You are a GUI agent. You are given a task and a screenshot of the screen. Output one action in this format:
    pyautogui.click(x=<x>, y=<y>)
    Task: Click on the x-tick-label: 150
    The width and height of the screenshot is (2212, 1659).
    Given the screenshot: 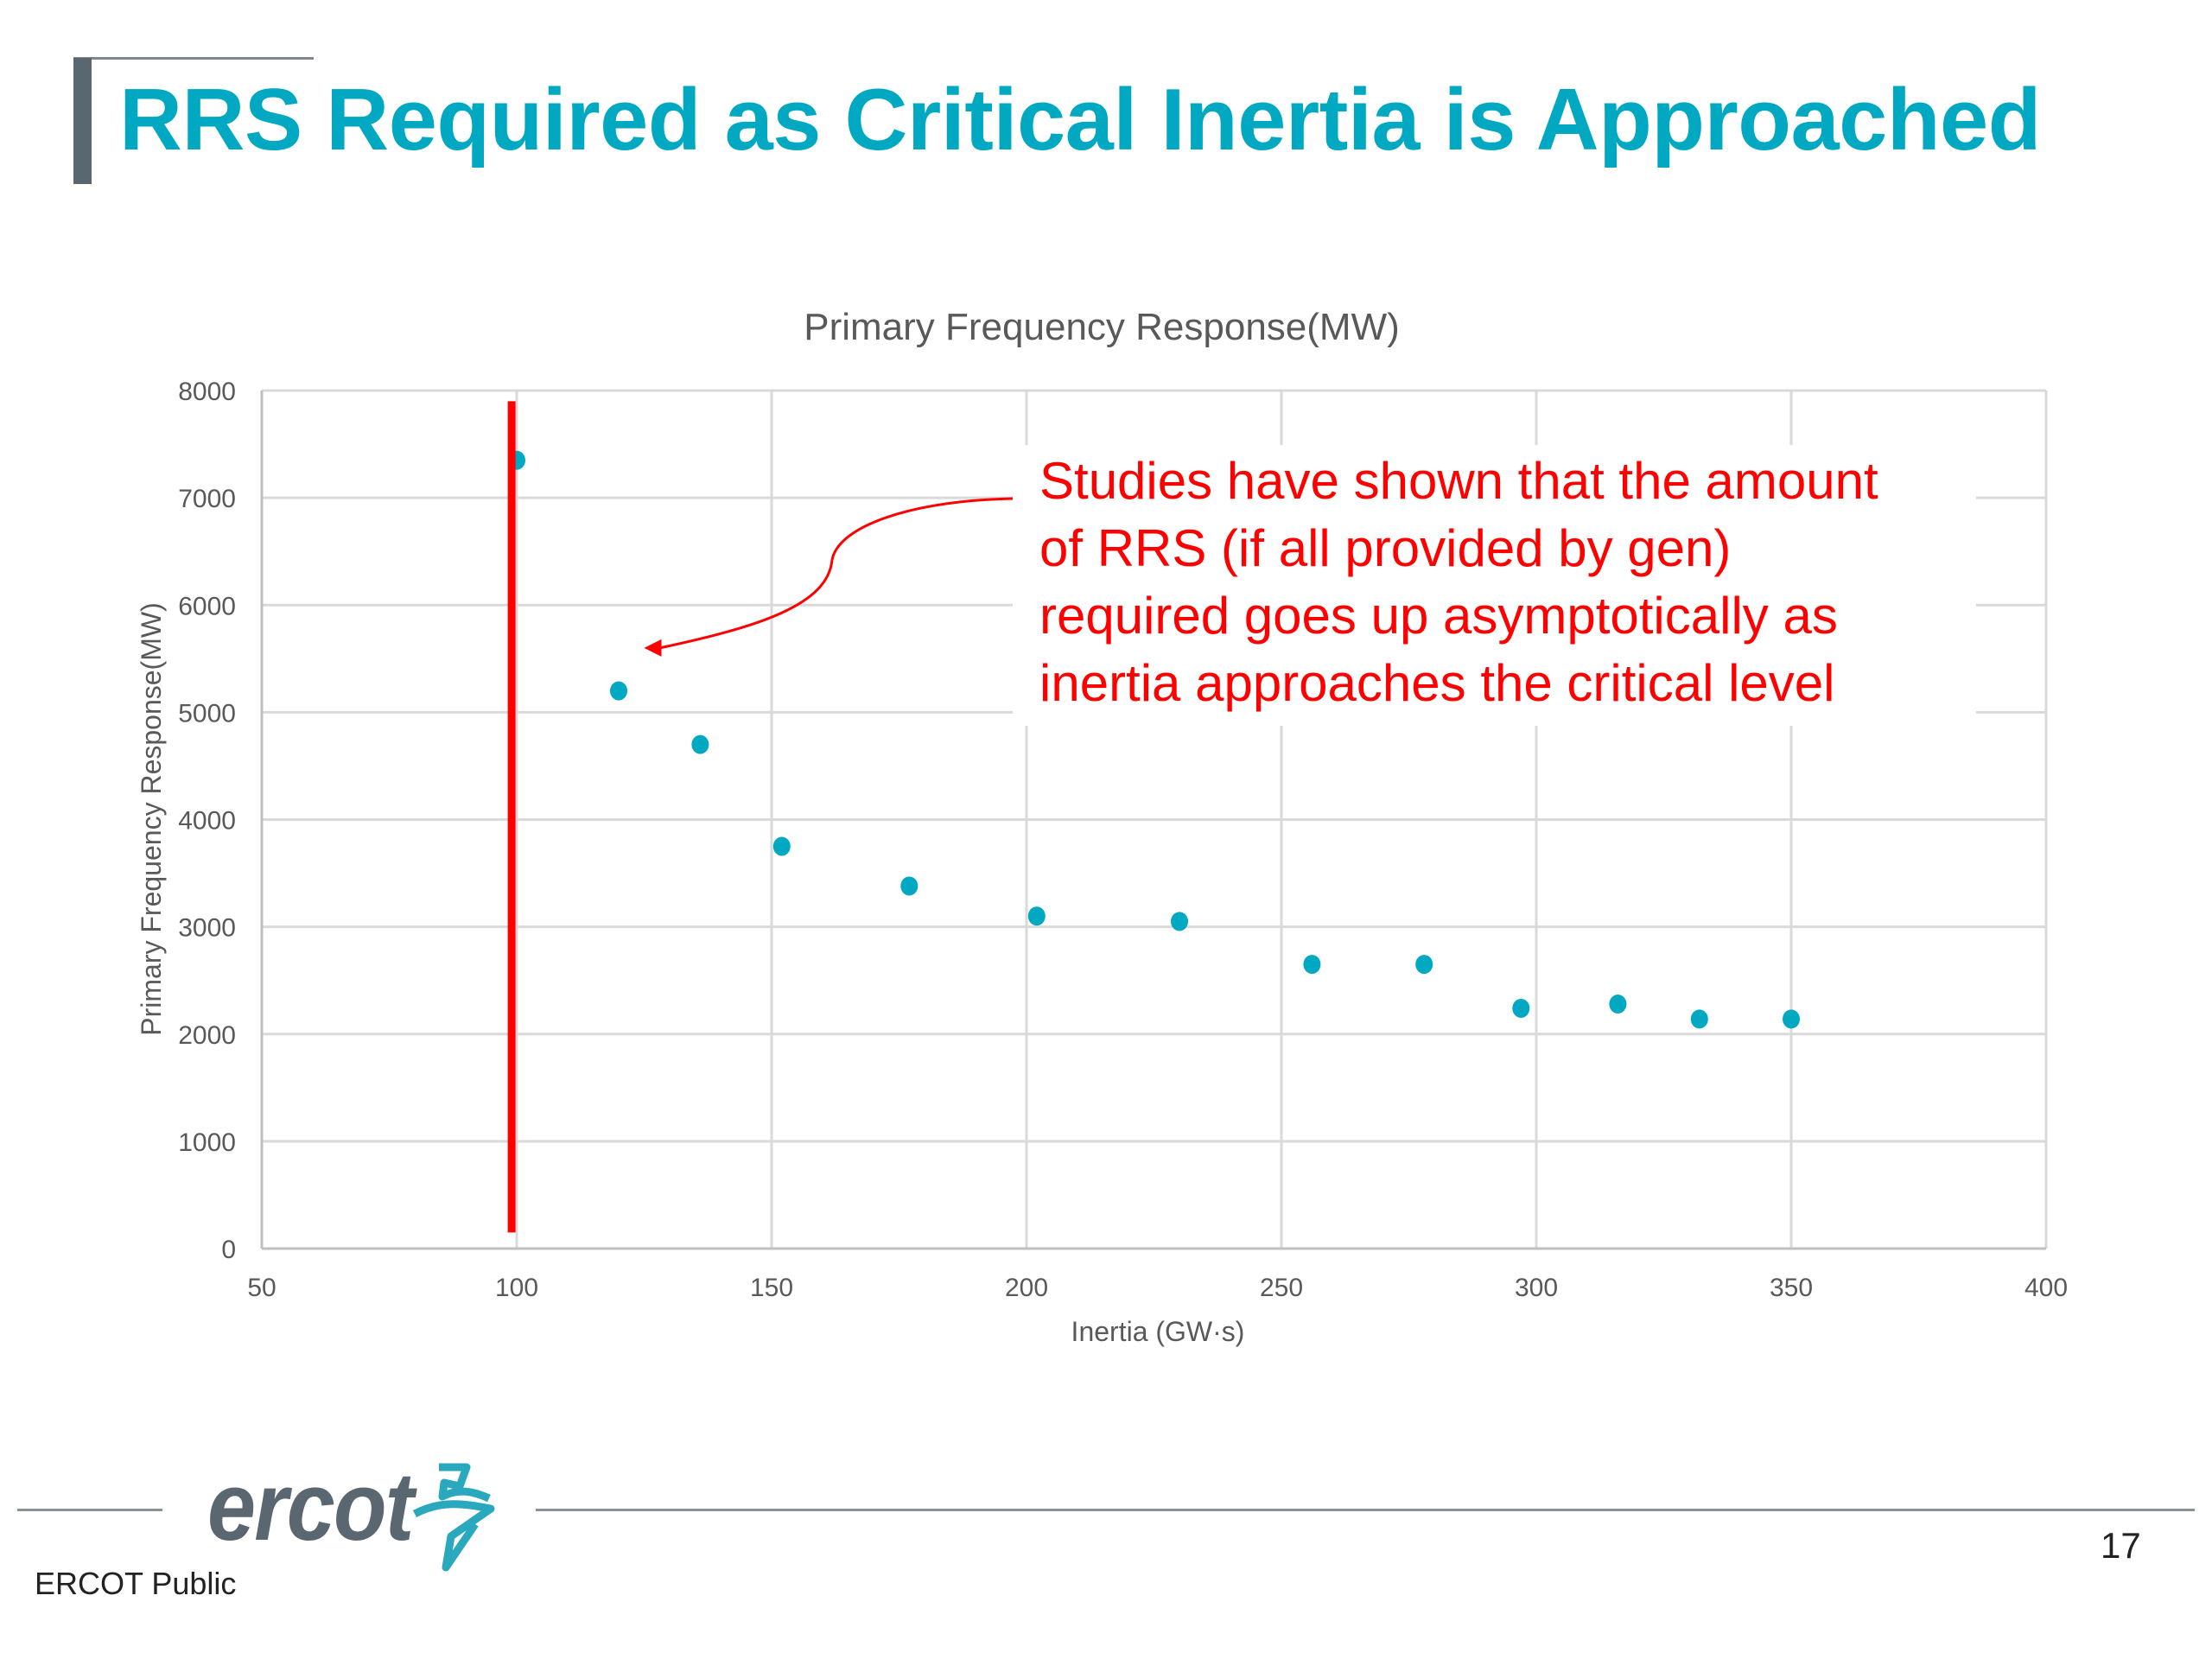 What is the action you would take?
    pyautogui.click(x=771, y=1288)
    